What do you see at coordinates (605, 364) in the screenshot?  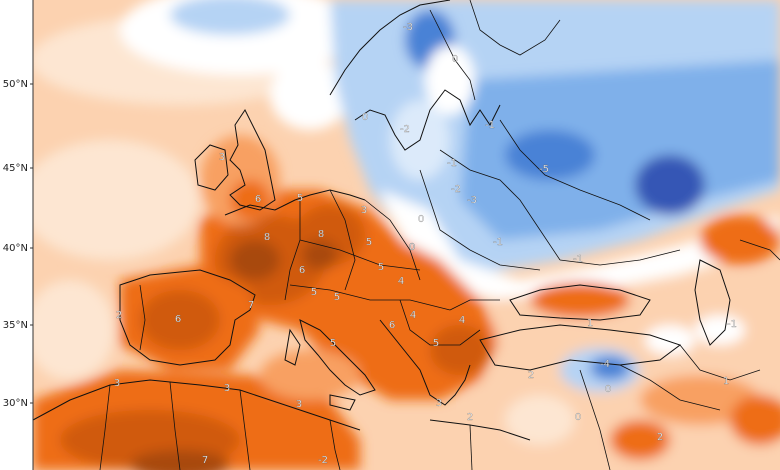 I see `anomaly-value-label: -4` at bounding box center [605, 364].